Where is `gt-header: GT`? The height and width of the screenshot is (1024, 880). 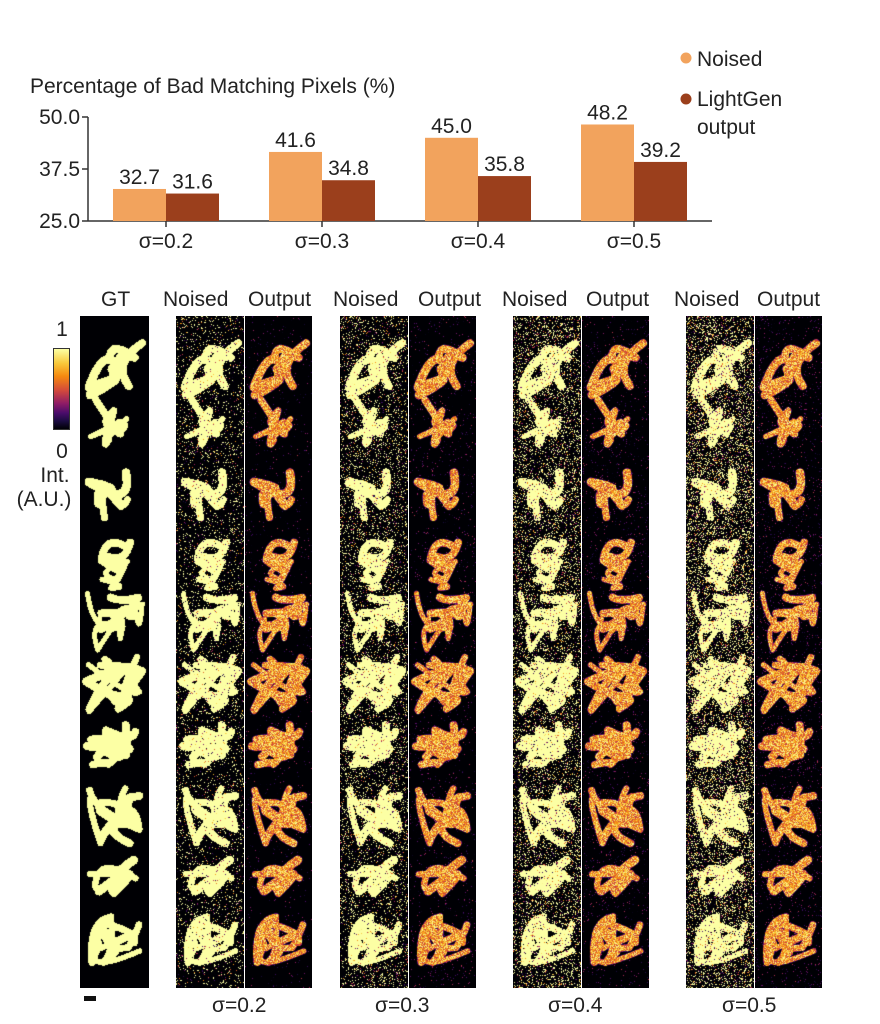
gt-header: GT is located at coordinates (116, 299).